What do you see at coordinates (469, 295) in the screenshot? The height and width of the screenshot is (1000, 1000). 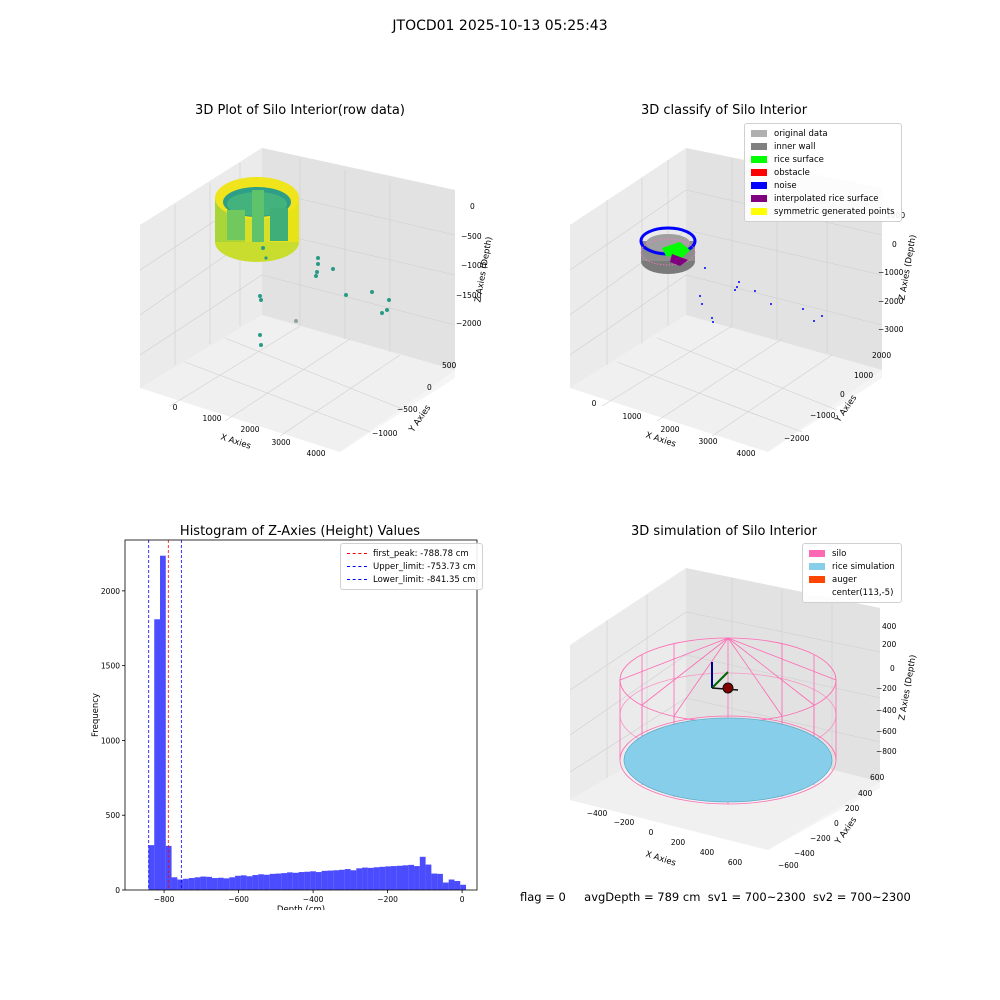 I see `raw-z-tick: −1500` at bounding box center [469, 295].